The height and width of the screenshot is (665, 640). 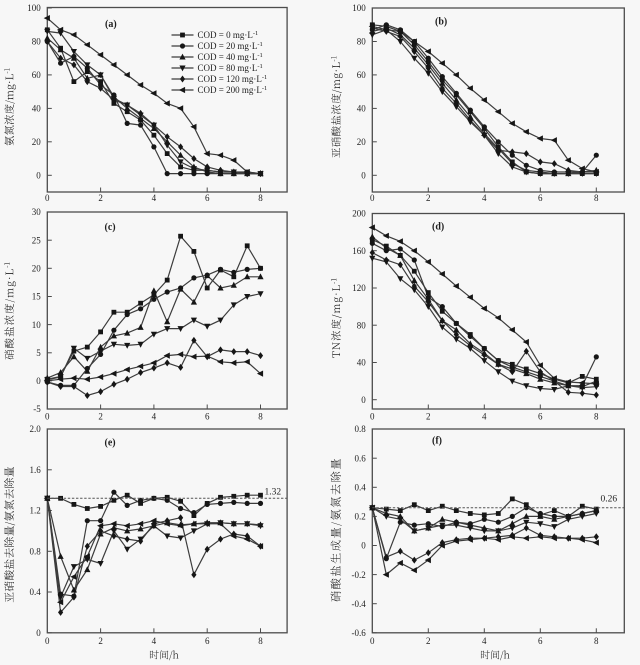 What do you see at coordinates (361, 458) in the screenshot?
I see `svg-text: 0.6` at bounding box center [361, 458].